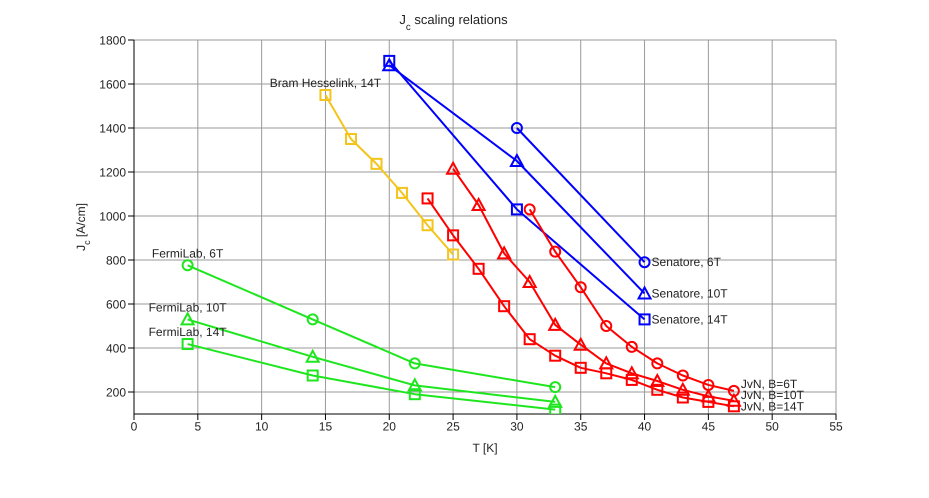 The height and width of the screenshot is (498, 929). Describe the element at coordinates (690, 319) in the screenshot. I see `annotation: Senatore, 14T` at that location.